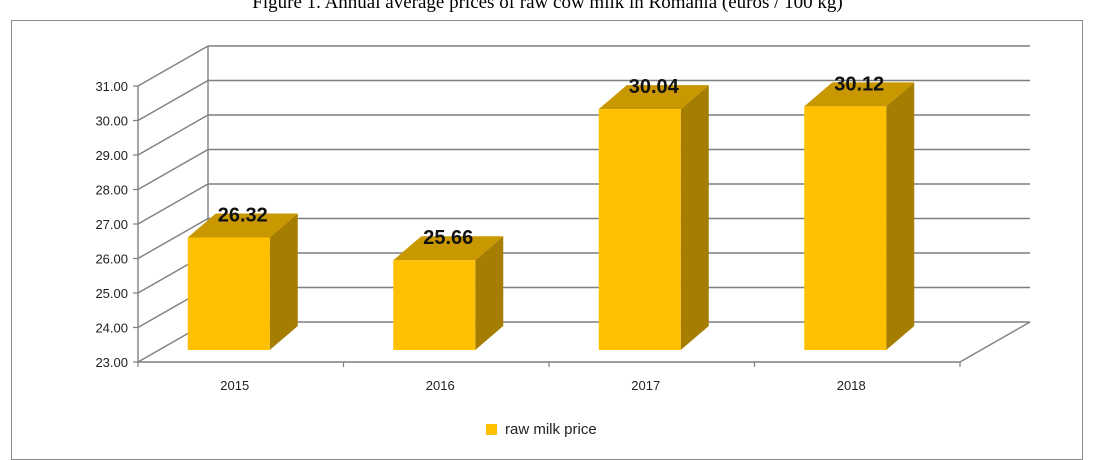  I want to click on bar-2015, so click(228, 293).